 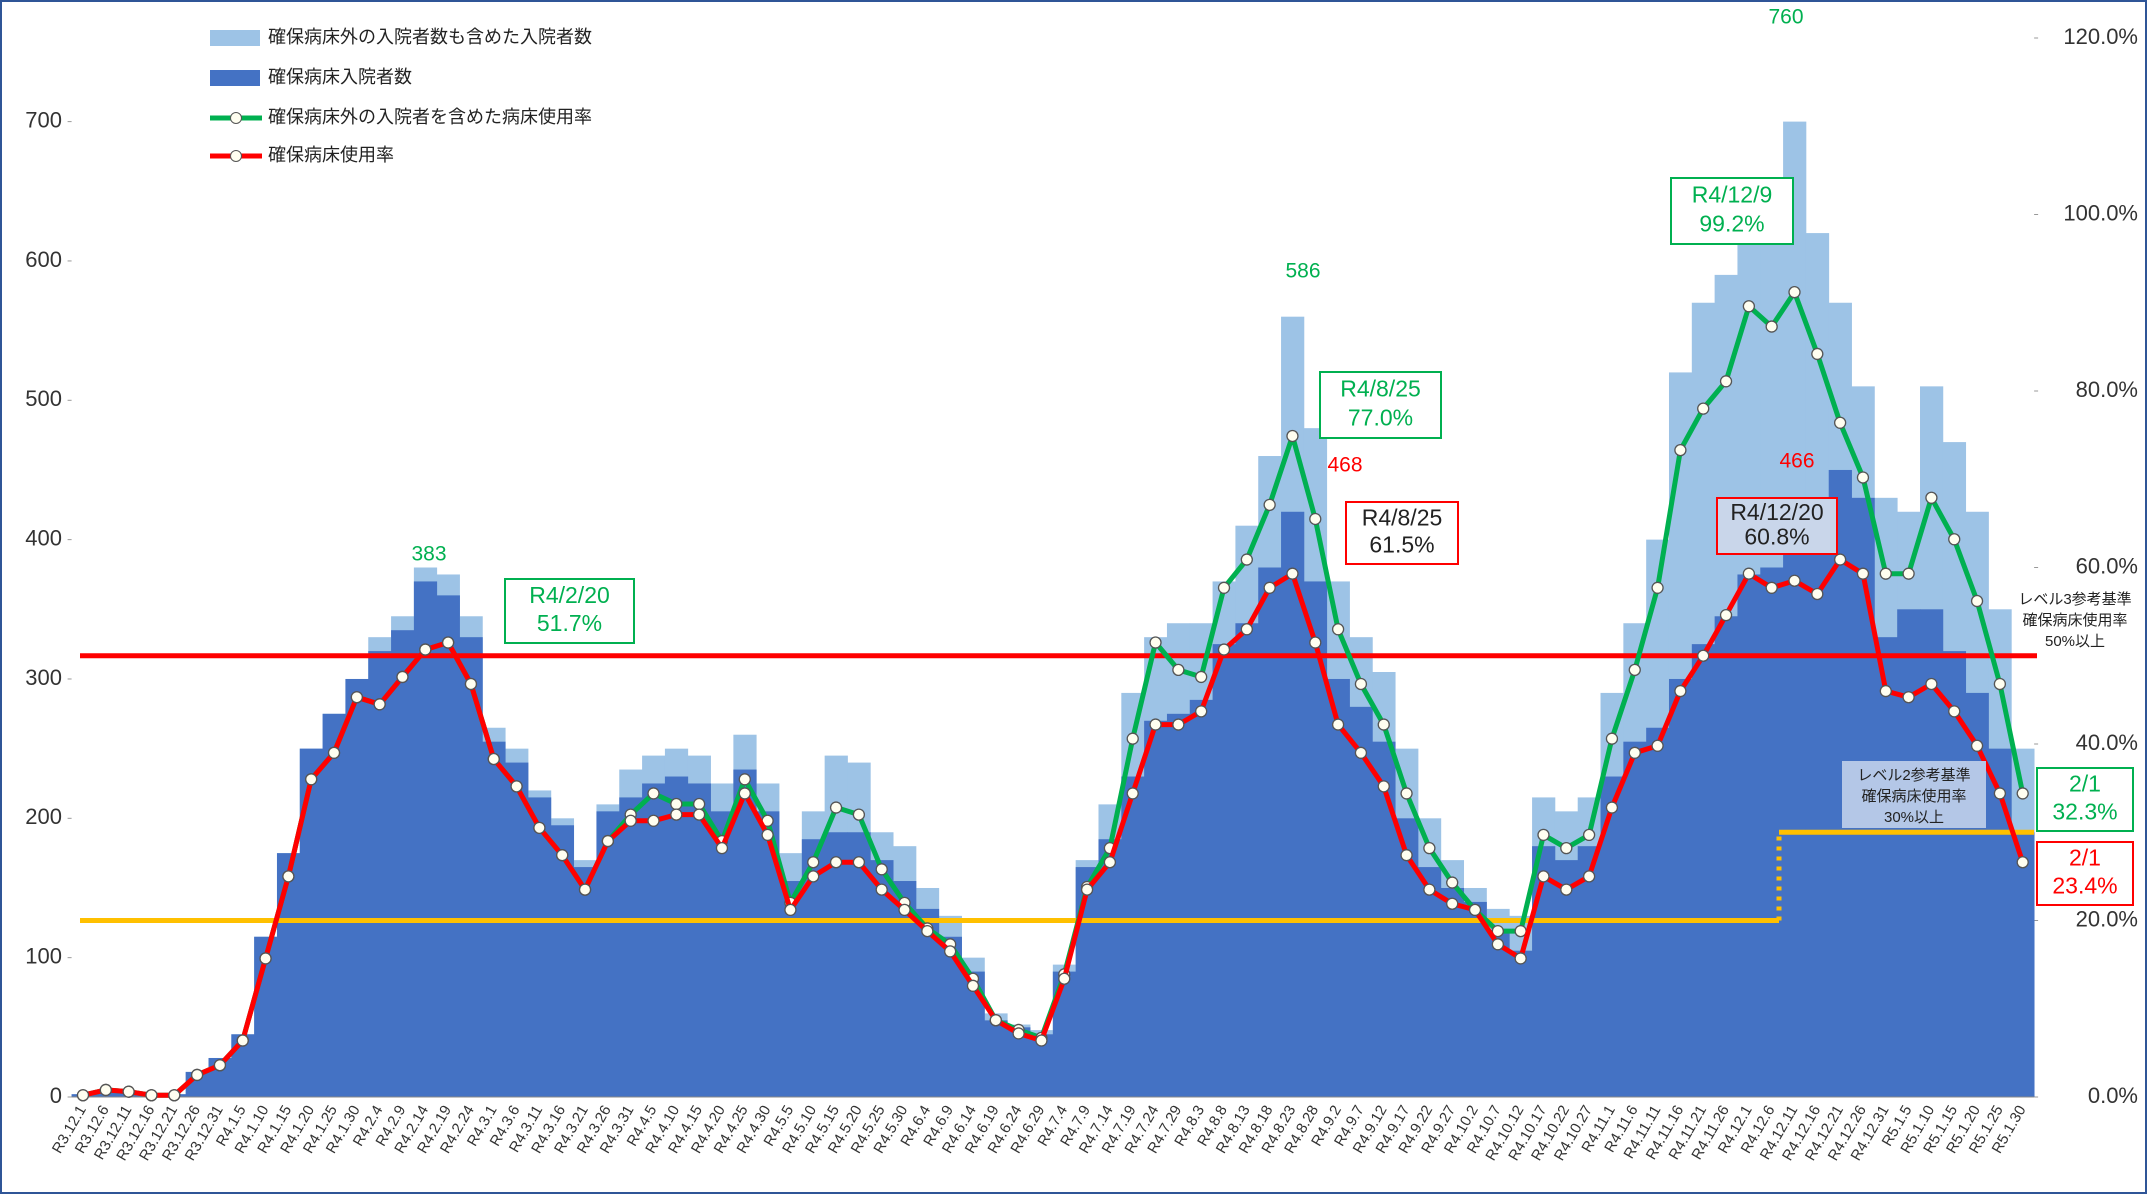 What do you see at coordinates (1380, 418) in the screenshot?
I see `callout-text: 77.0%` at bounding box center [1380, 418].